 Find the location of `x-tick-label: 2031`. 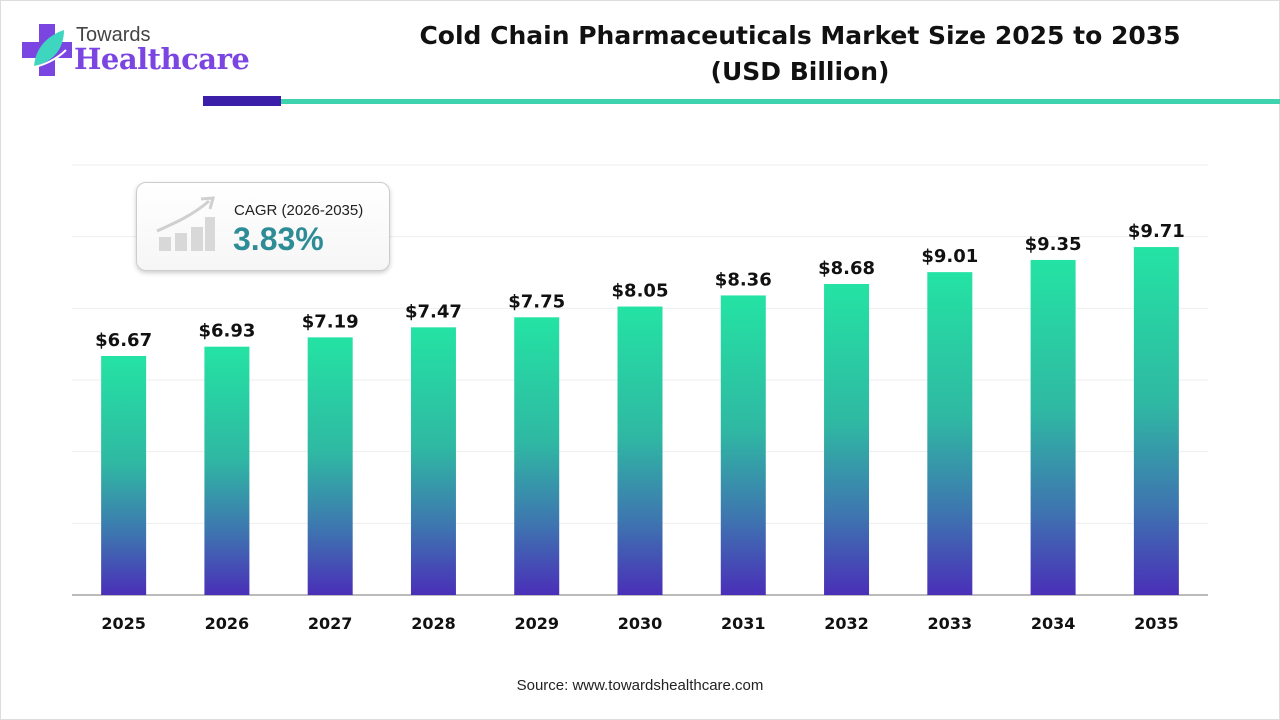

x-tick-label: 2031 is located at coordinates (743, 623).